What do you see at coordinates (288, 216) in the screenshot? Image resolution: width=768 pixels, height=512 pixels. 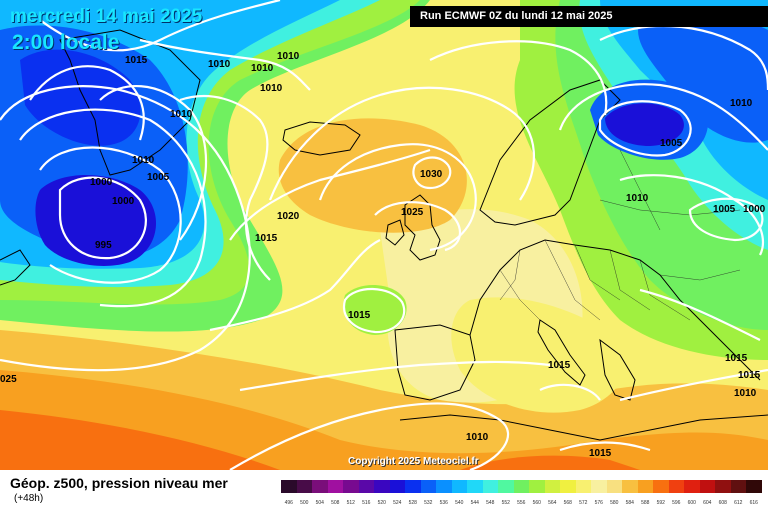 I see `isobar-label: 1020` at bounding box center [288, 216].